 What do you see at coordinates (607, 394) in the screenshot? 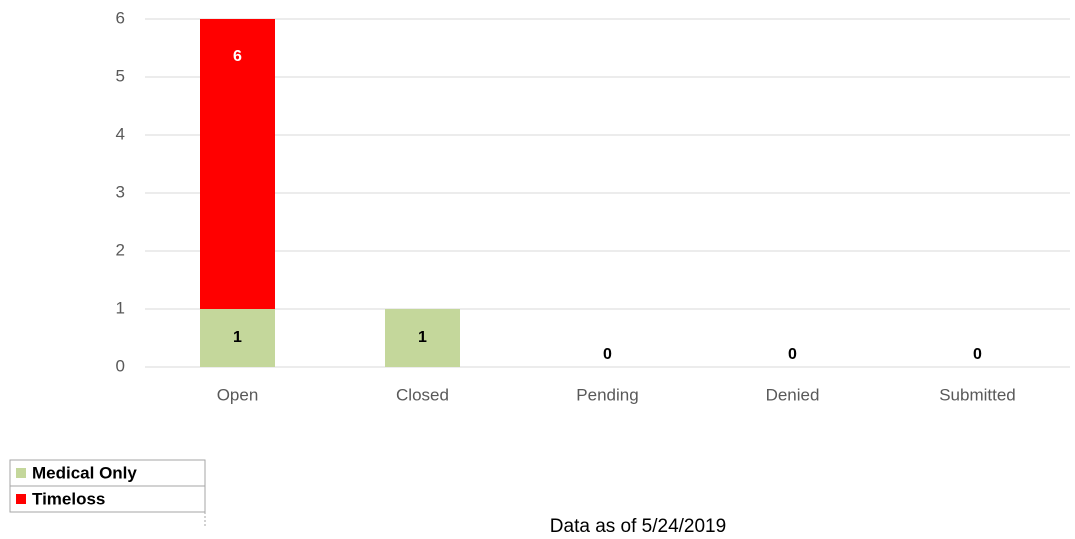
I see `x-tick-label: Pending` at bounding box center [607, 394].